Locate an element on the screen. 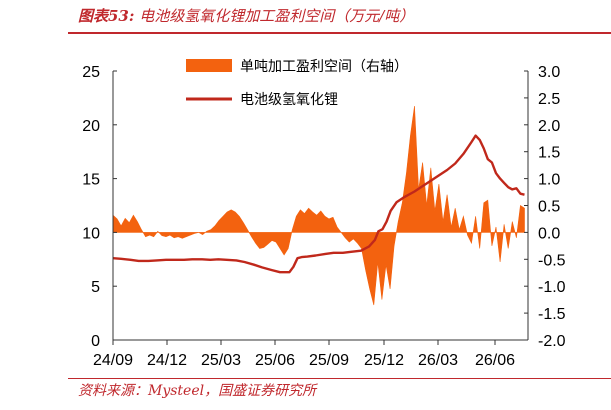 The height and width of the screenshot is (410, 611). x-tick-label: 24/09 is located at coordinates (113, 360).